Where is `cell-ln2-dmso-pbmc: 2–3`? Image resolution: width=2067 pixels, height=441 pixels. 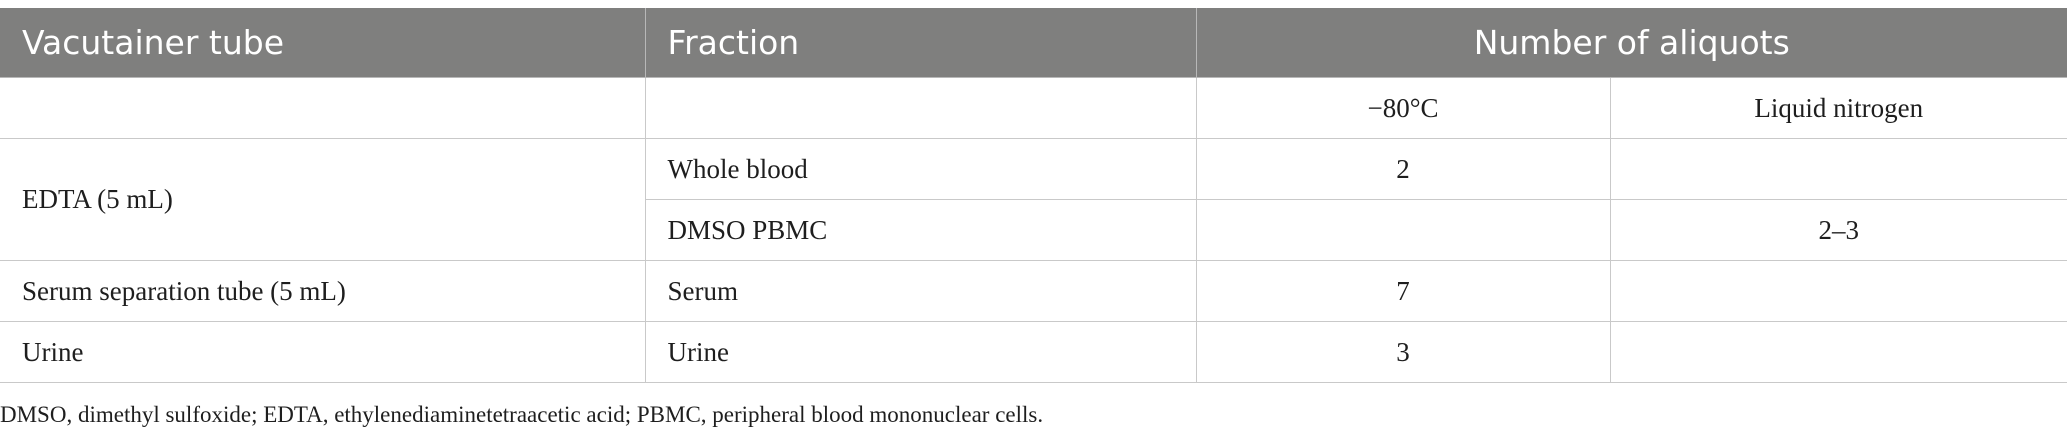 cell-ln2-dmso-pbmc: 2–3 is located at coordinates (1838, 230).